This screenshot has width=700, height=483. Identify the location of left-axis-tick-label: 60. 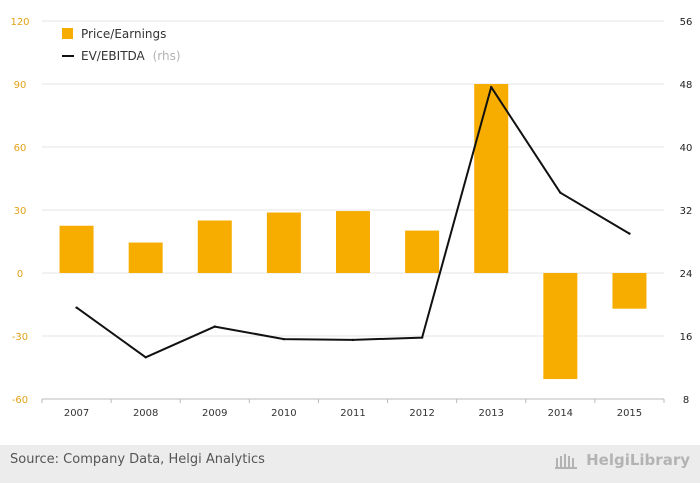
(20, 148).